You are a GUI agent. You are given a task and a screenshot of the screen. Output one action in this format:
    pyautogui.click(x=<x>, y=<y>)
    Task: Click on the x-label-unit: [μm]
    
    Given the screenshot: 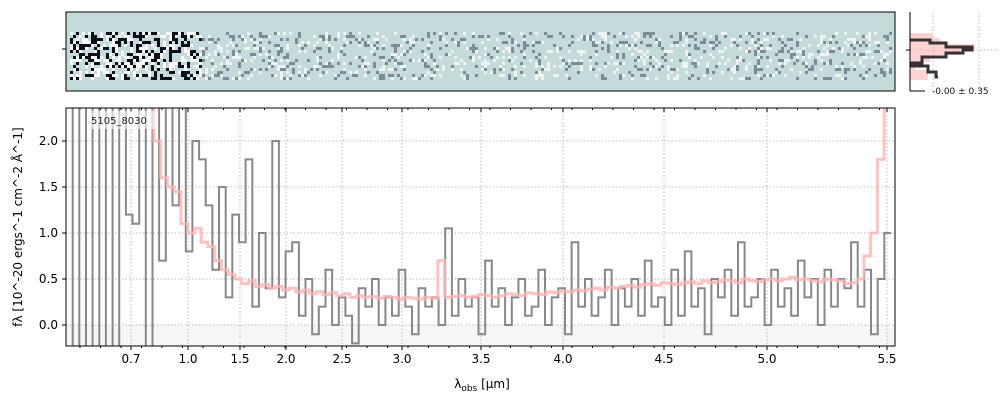 What is the action you would take?
    pyautogui.click(x=493, y=384)
    